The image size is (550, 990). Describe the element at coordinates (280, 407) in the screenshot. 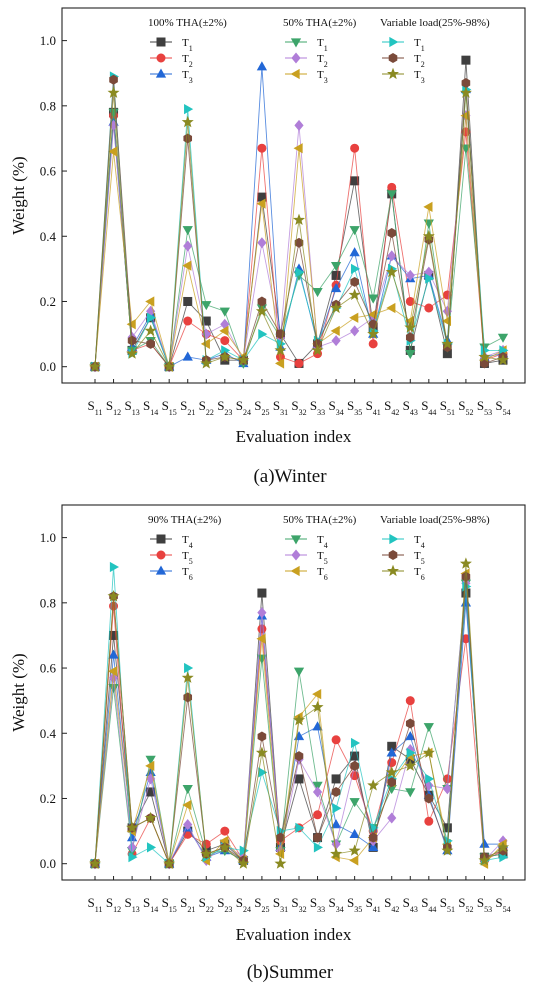

I see `x-tick-label: S31` at that location.